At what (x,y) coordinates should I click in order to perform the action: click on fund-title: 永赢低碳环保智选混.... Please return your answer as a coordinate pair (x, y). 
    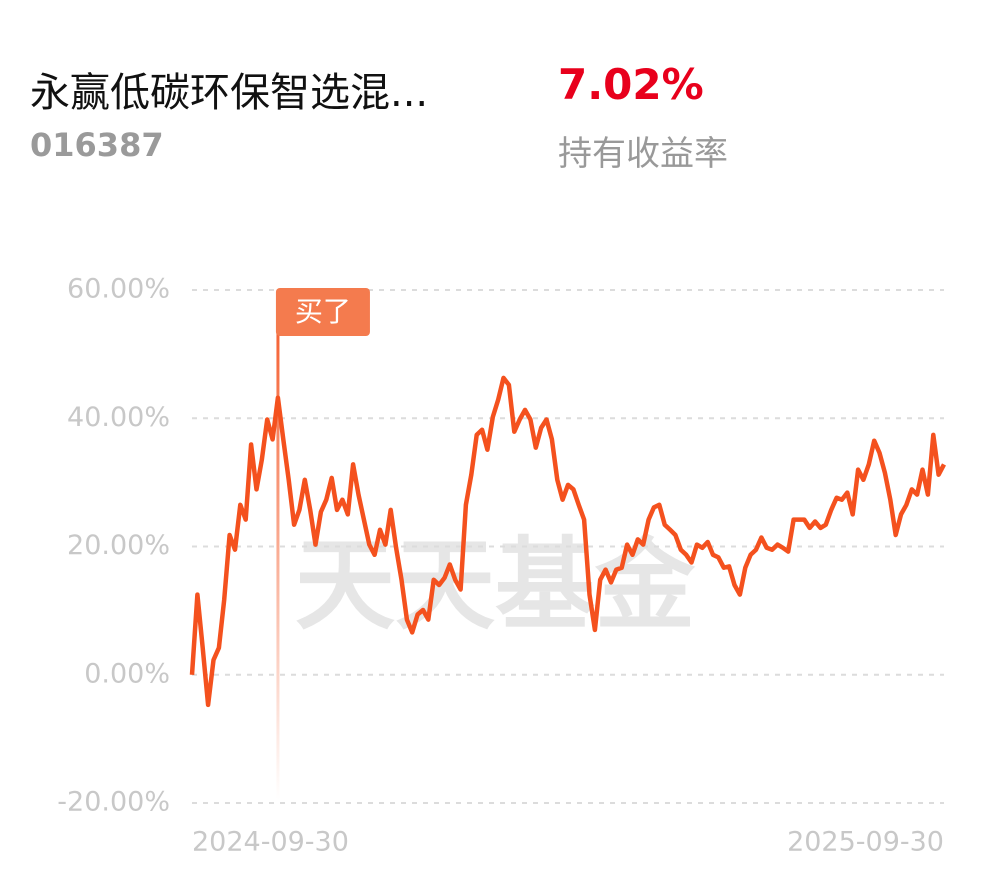
    Looking at the image, I should click on (229, 93).